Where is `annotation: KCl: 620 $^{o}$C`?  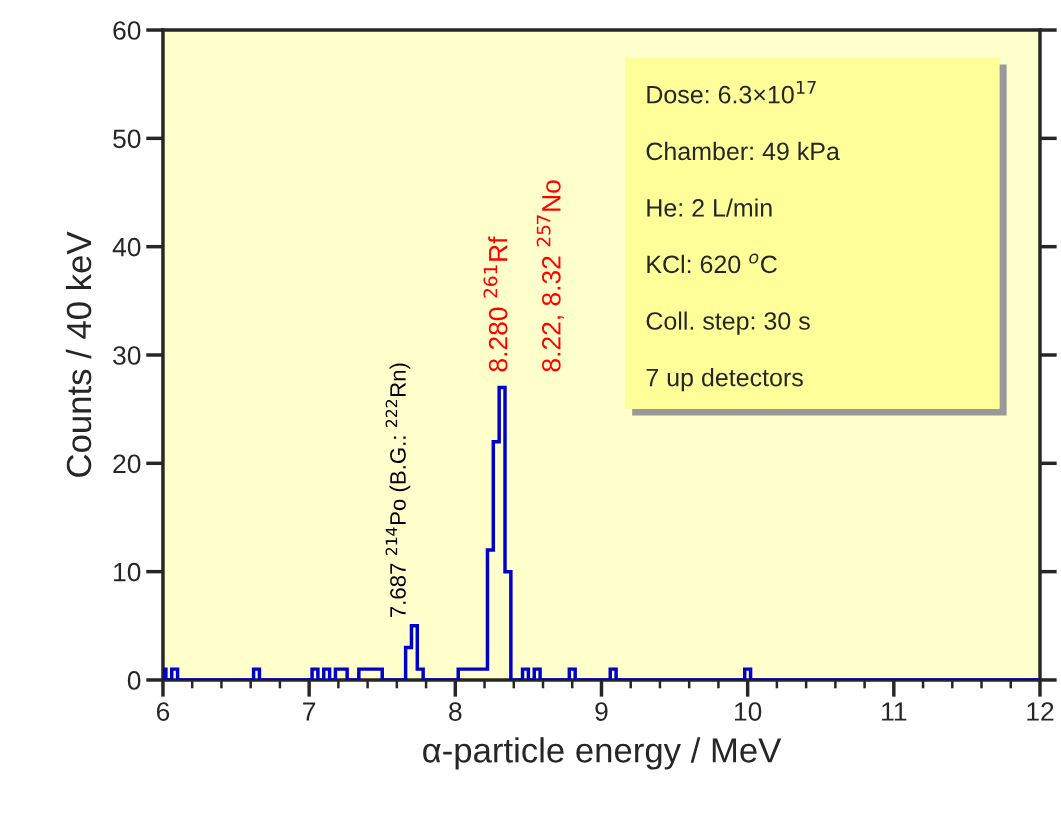 annotation: KCl: 620 $^{o}$C is located at coordinates (712, 263).